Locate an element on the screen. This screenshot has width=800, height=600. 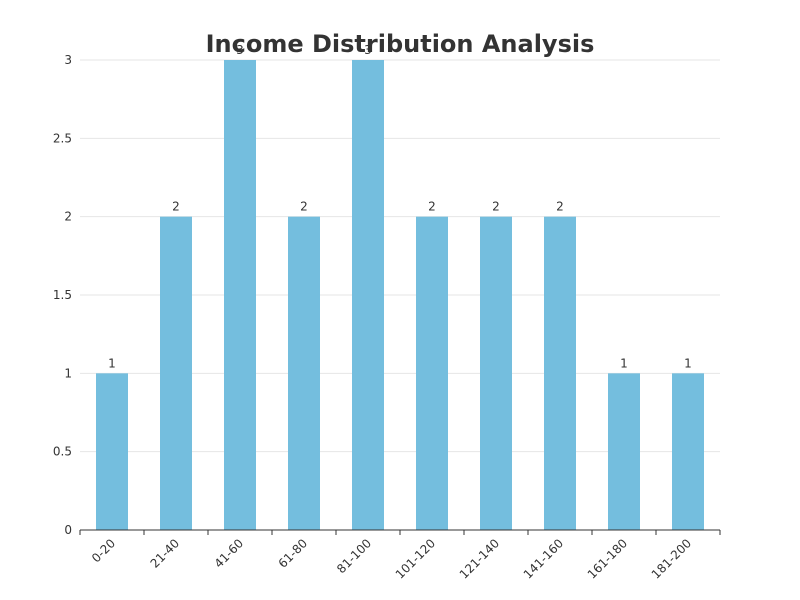
x-tick-label: 61-80 is located at coordinates (293, 553).